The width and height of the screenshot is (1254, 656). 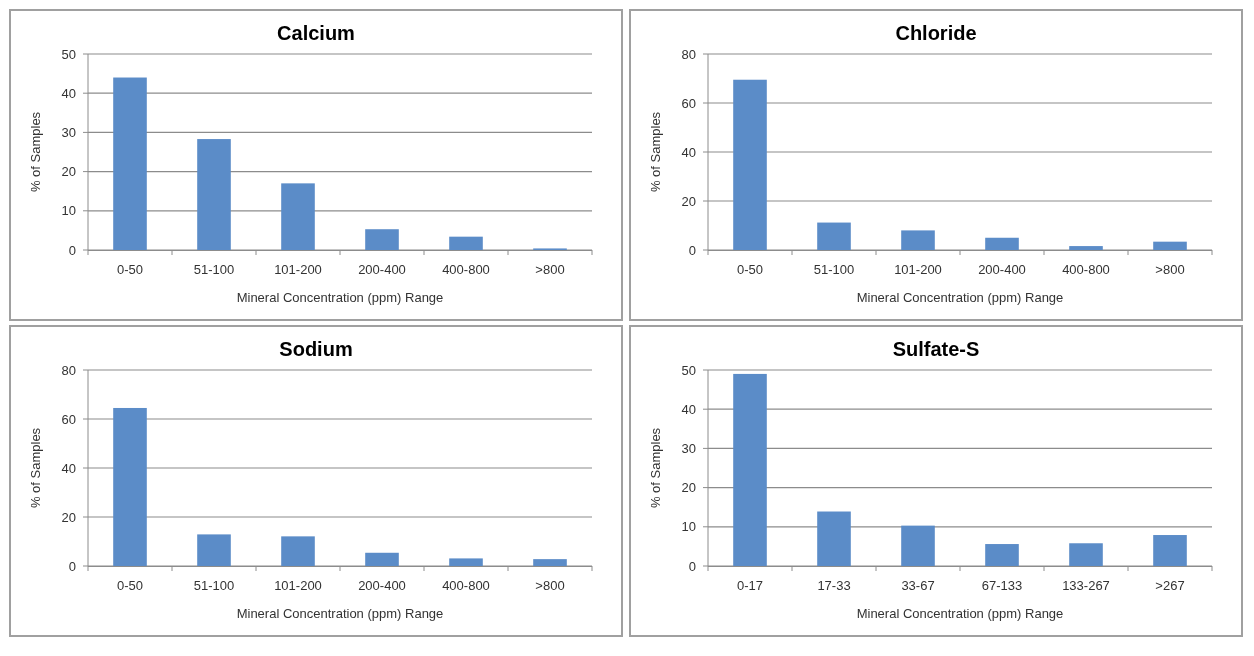 What do you see at coordinates (1002, 585) in the screenshot?
I see `x-tick-label: 67-133` at bounding box center [1002, 585].